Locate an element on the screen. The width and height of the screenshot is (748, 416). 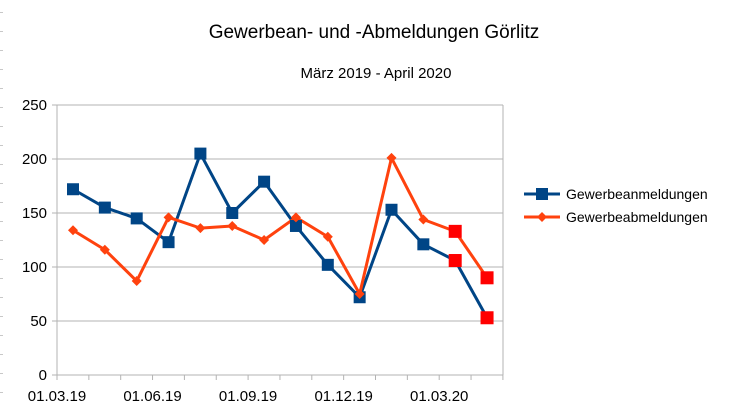
y-tick-label: 50 is located at coordinates (38, 321).